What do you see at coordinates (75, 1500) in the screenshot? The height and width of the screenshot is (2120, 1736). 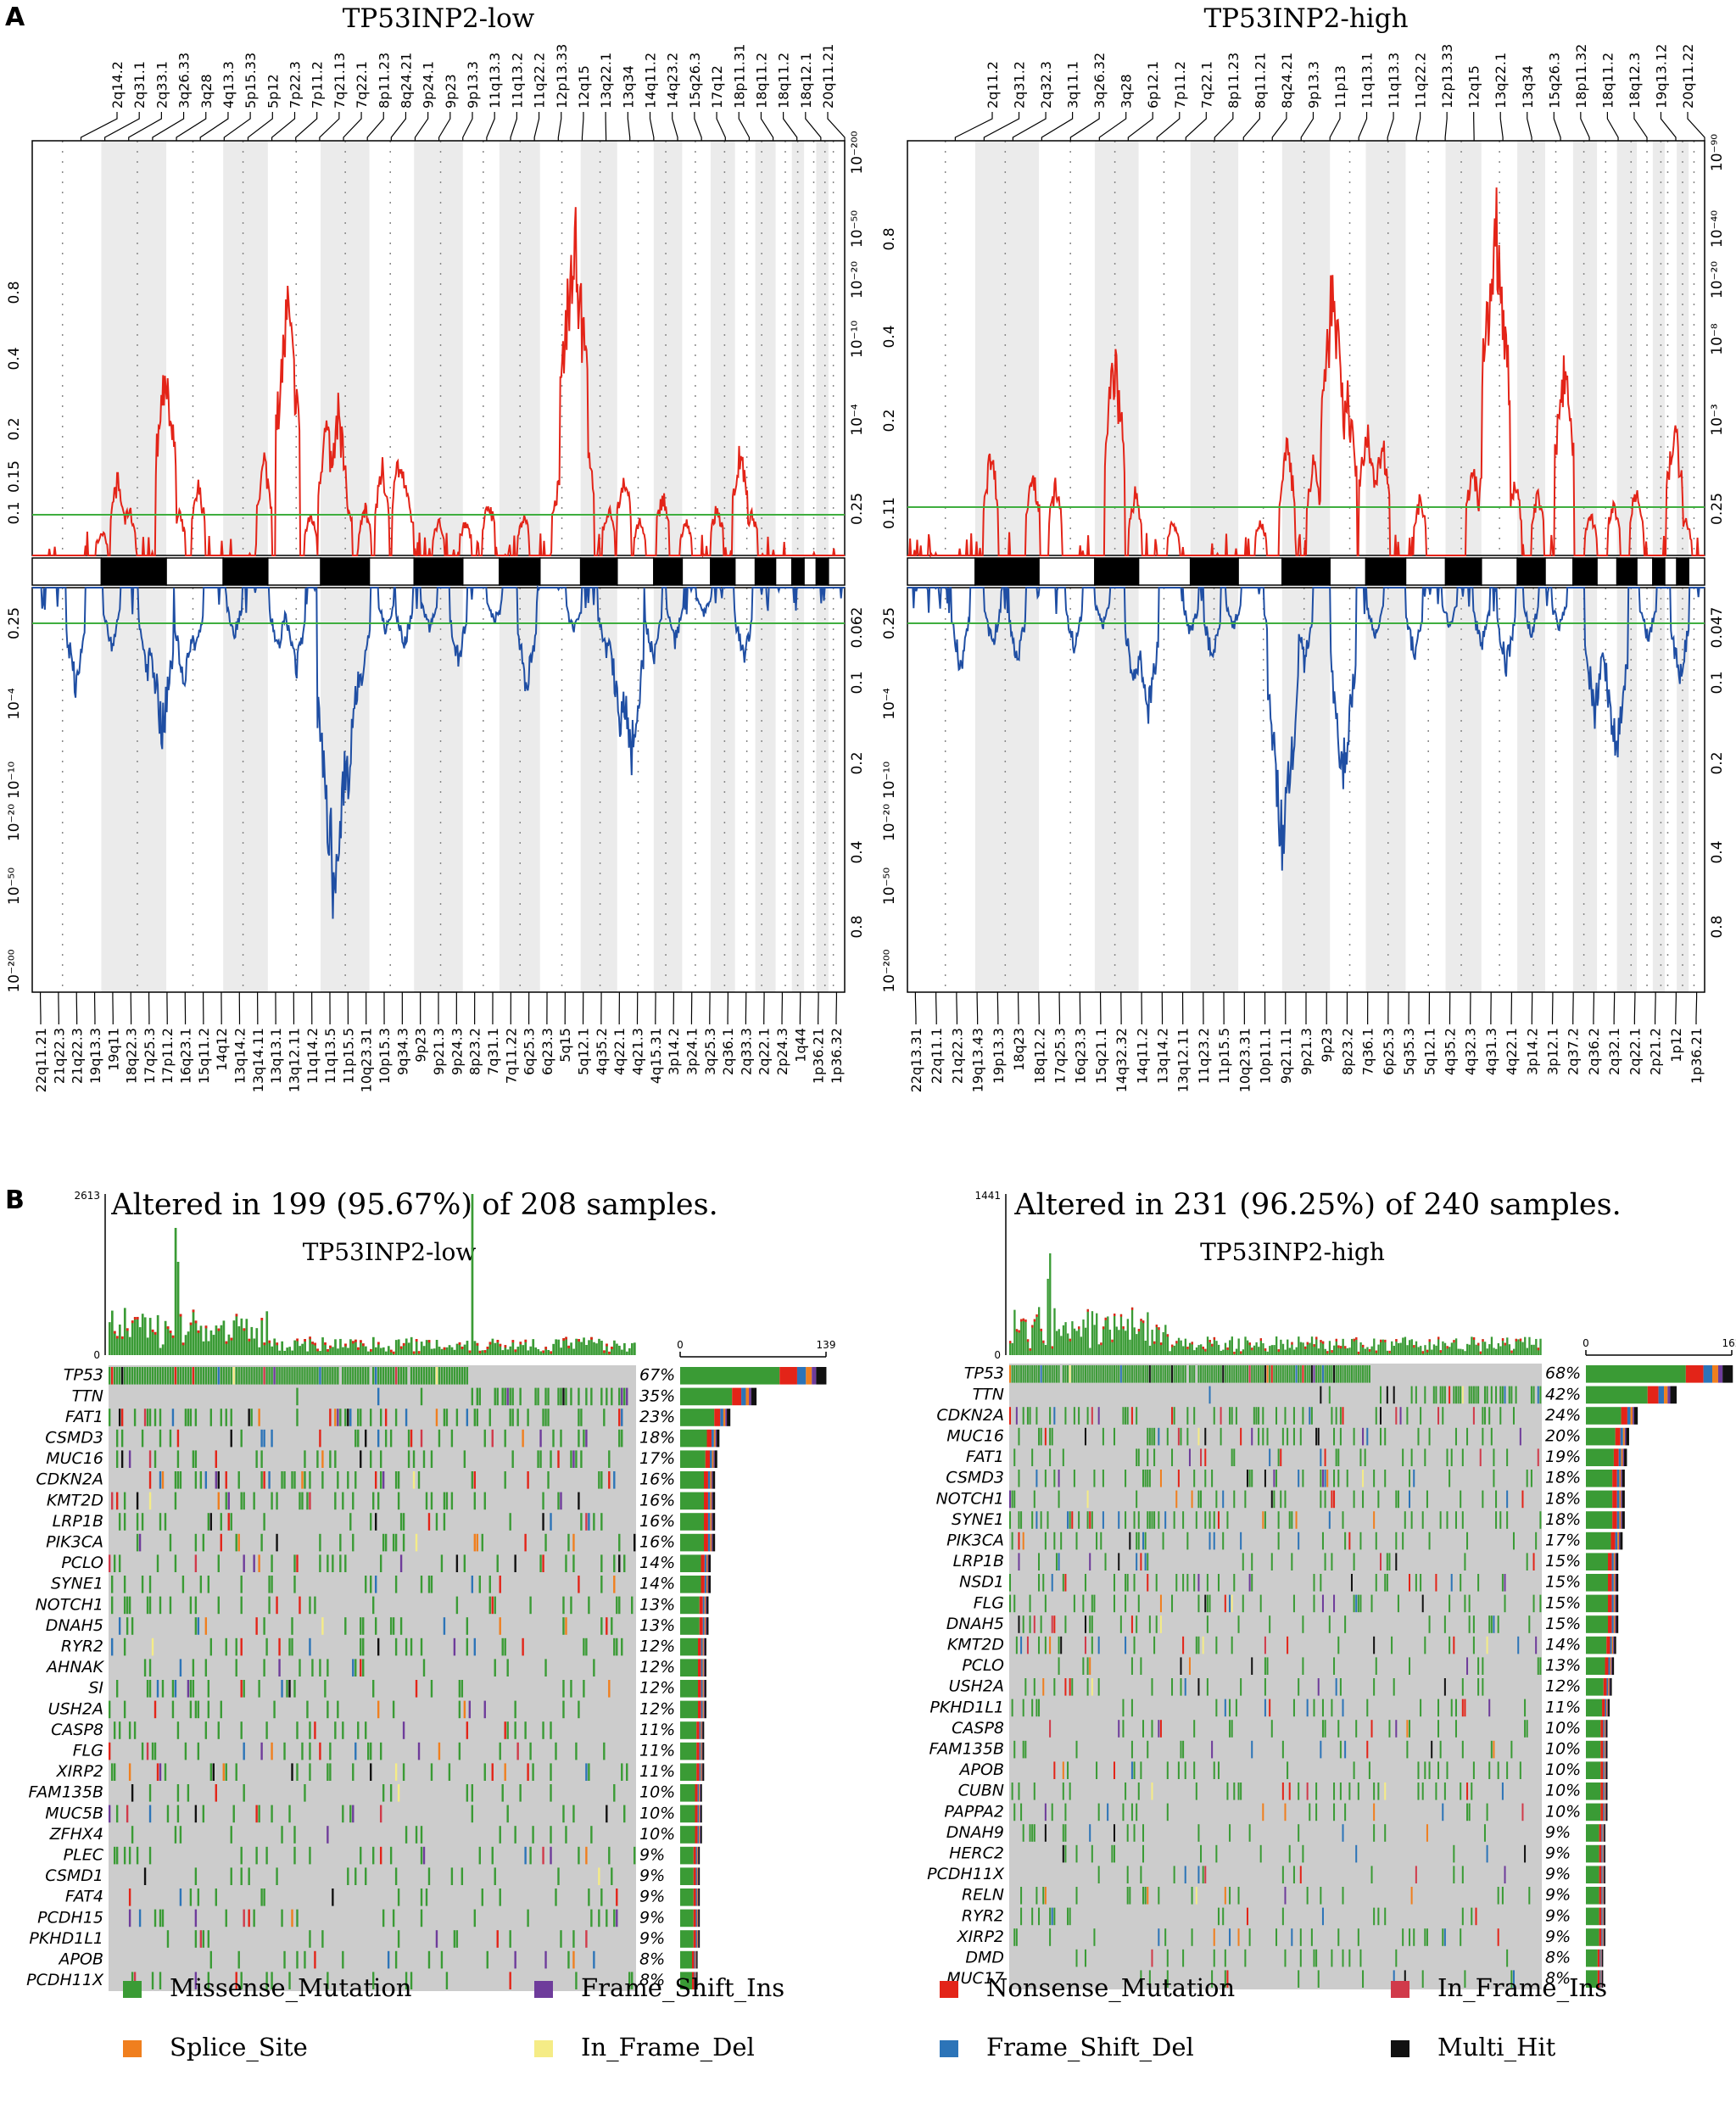 I see `gene-label: KMT2D` at bounding box center [75, 1500].